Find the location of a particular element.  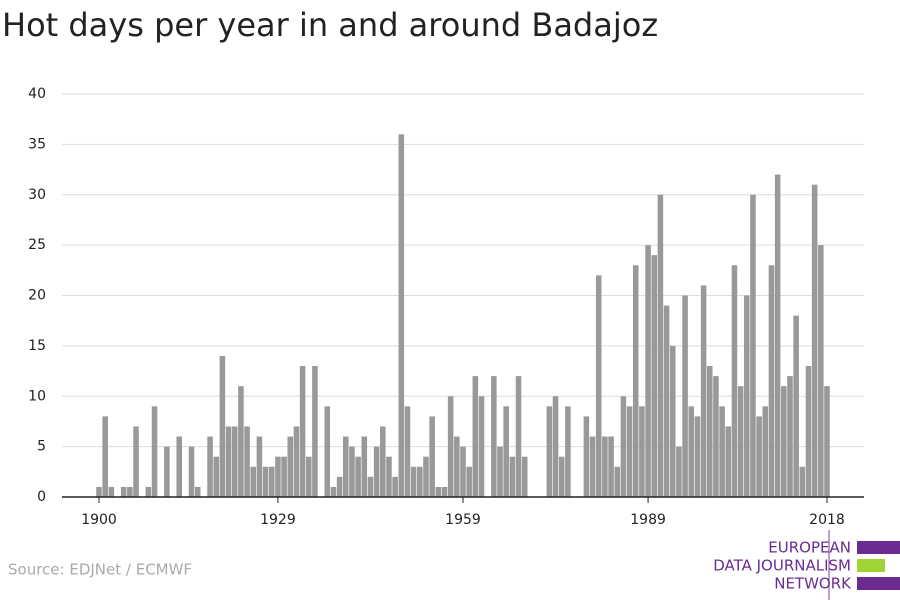

logo-text: DATA JOURNALISM is located at coordinates (782, 566).